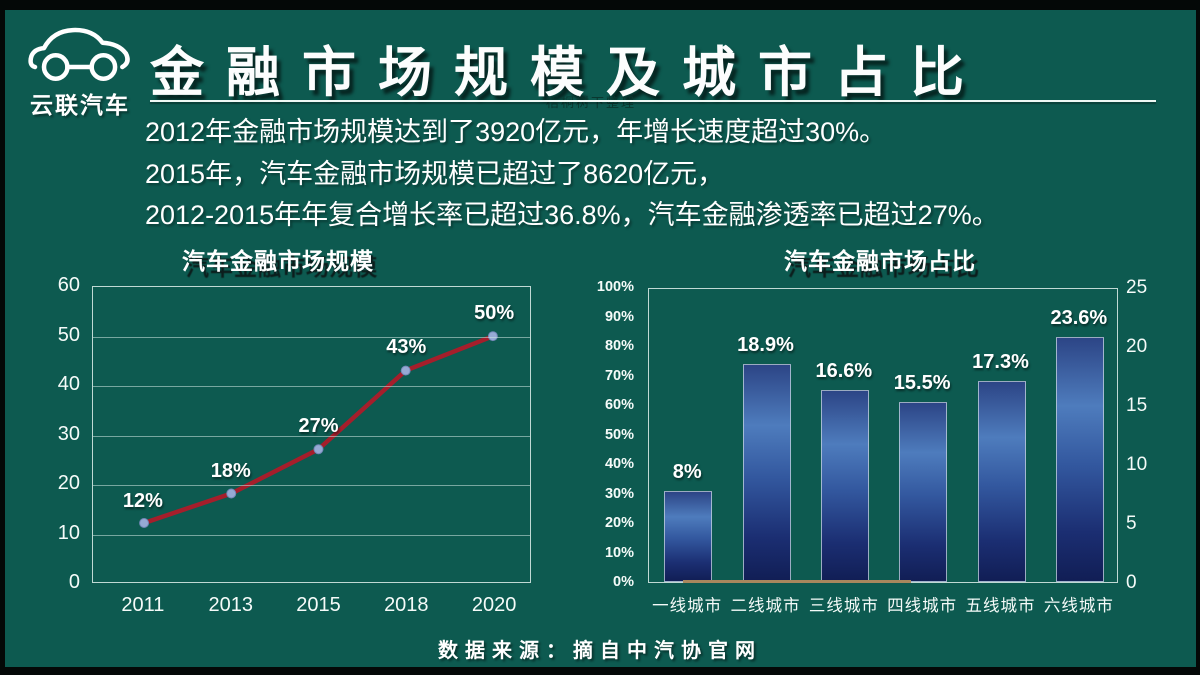 Image resolution: width=1200 pixels, height=675 pixels. What do you see at coordinates (278, 261) in the screenshot?
I see `line-chart-title: 汽车金融市场规模` at bounding box center [278, 261].